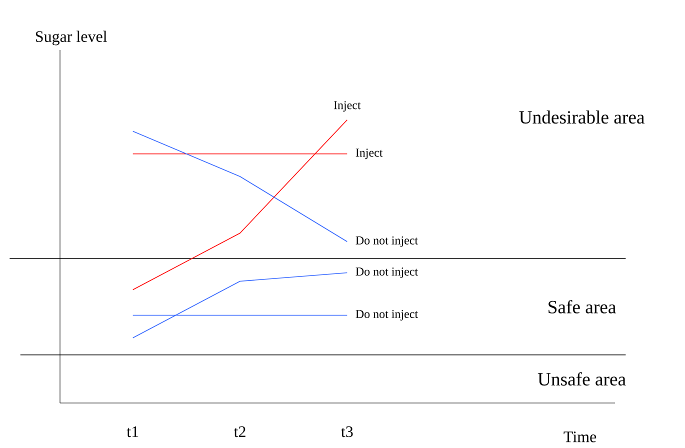 Image resolution: width=685 pixels, height=448 pixels. What do you see at coordinates (582, 379) in the screenshot?
I see `text: Unsafe area` at bounding box center [582, 379].